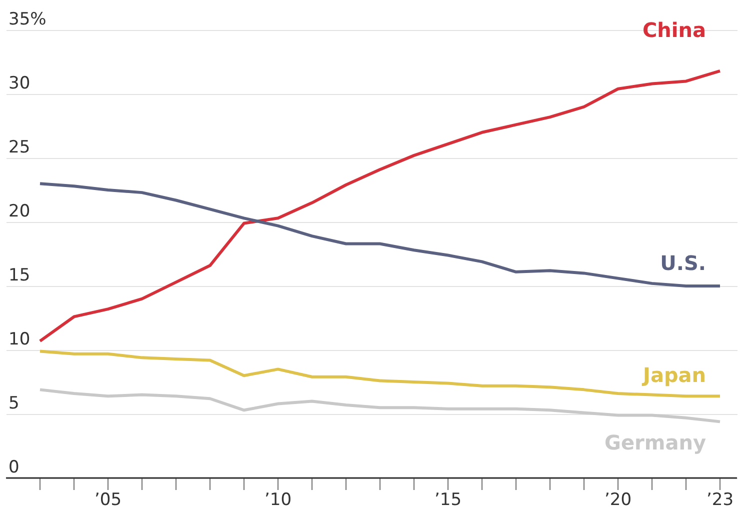 Image resolution: width=753 pixels, height=513 pixels. Describe the element at coordinates (673, 375) in the screenshot. I see `series-label: Japan` at that location.